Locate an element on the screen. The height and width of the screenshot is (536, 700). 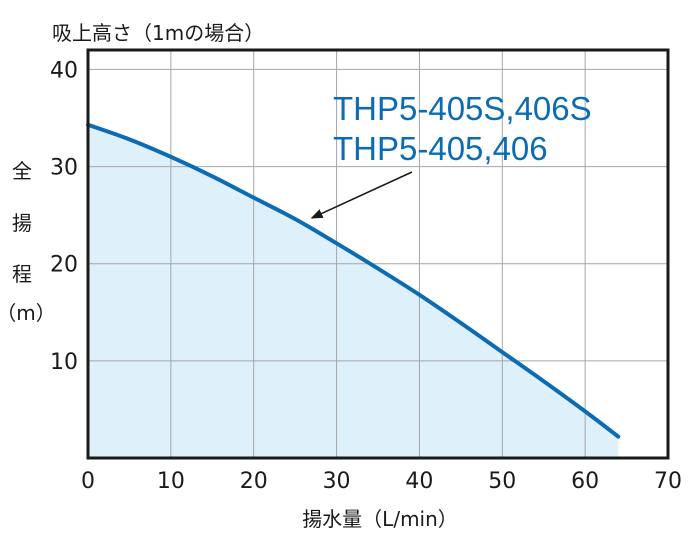
y-axis-label-part: 全 is located at coordinates (22, 171).